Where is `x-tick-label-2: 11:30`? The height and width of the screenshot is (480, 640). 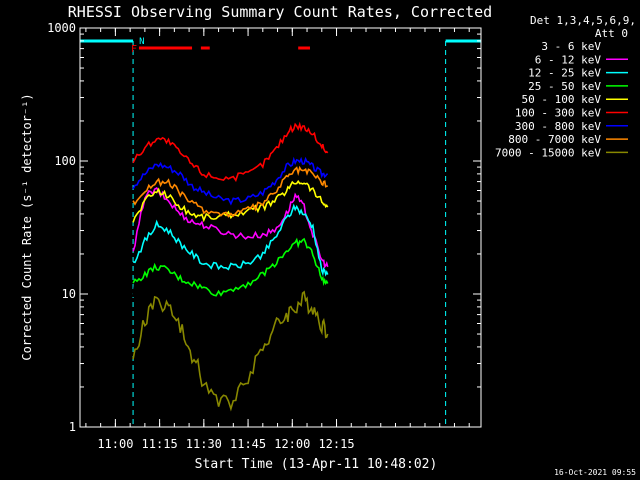
x-tick-label-2: 11:30 is located at coordinates (204, 444).